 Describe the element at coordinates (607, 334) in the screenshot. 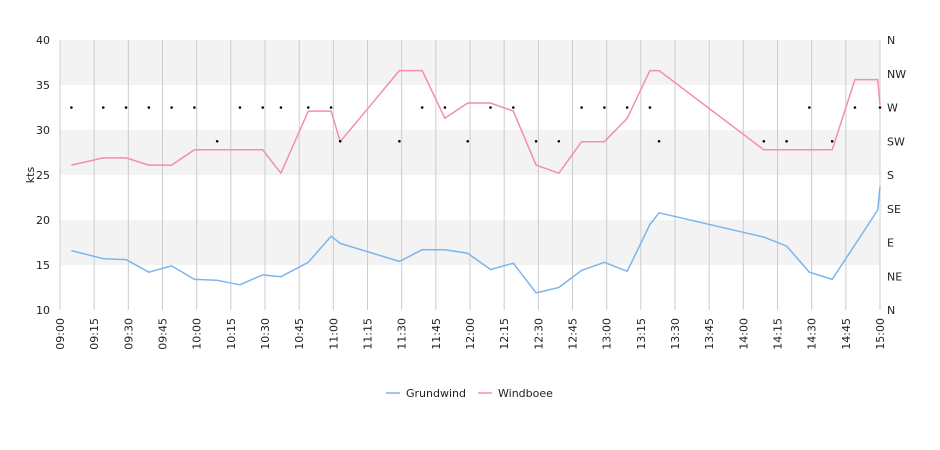

I see `x-tick-label: 13:00` at that location.